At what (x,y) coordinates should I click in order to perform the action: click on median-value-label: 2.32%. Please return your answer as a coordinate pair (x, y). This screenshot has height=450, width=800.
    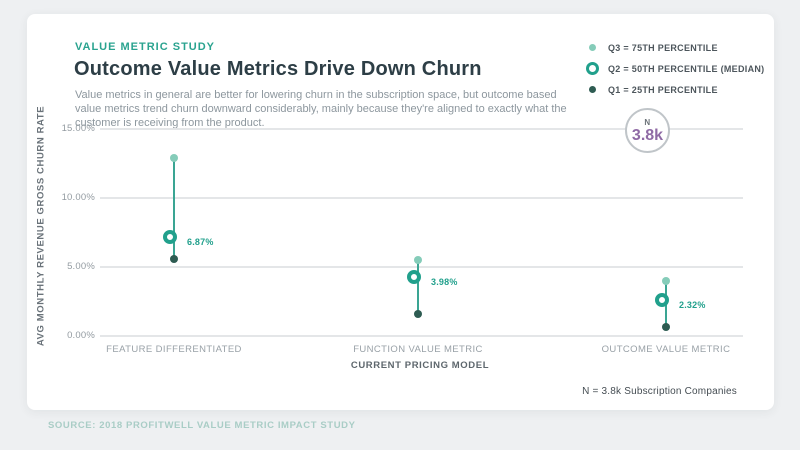
    Looking at the image, I should click on (692, 304).